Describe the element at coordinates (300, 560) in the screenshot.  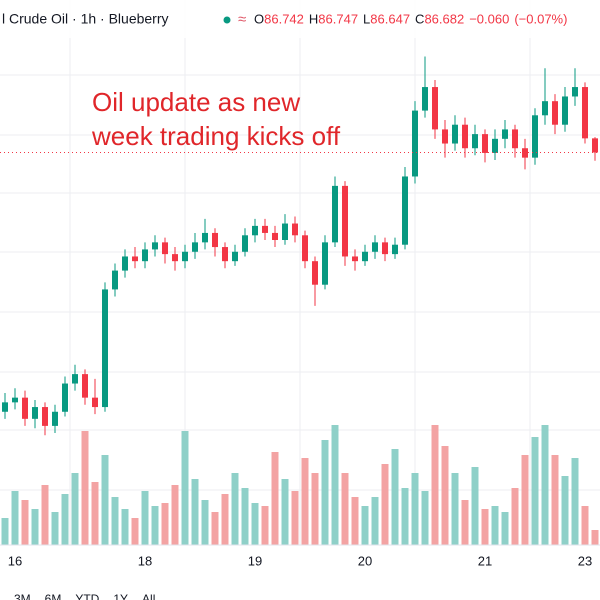
I see `x-axis: 16 18 19 20 21 23` at that location.